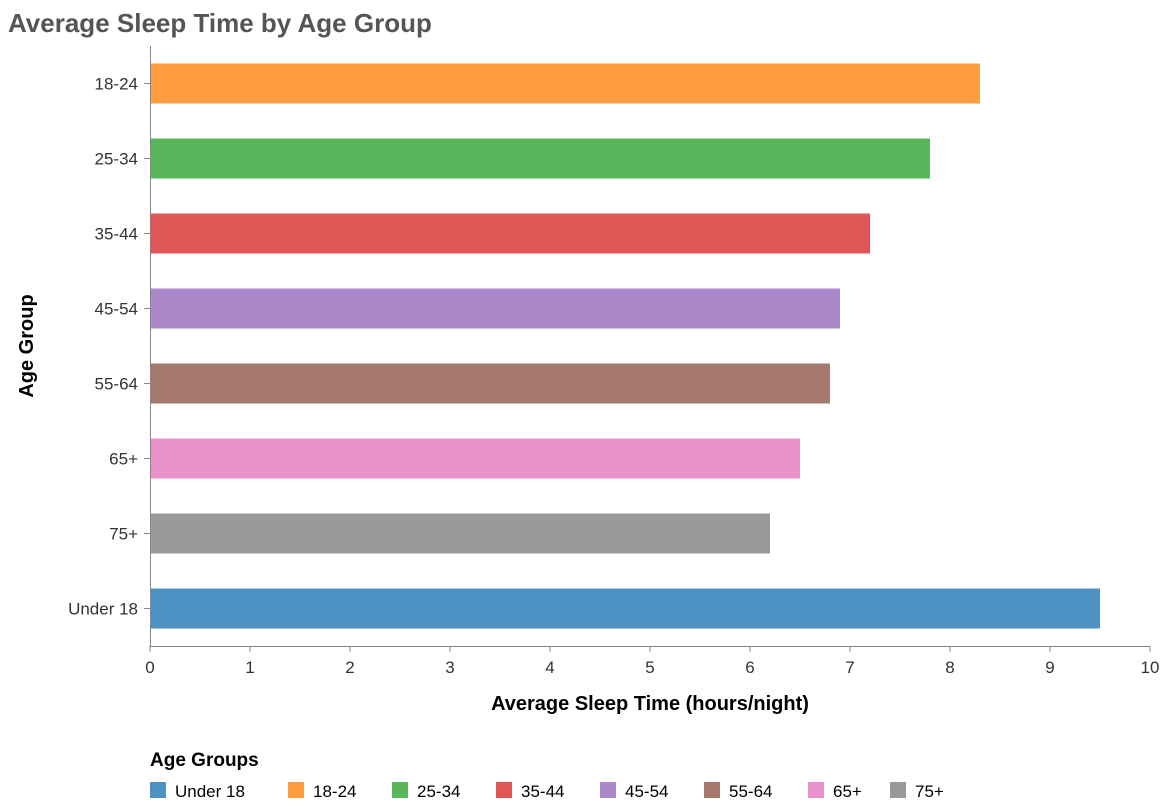  I want to click on x-axis-title: Average Sleep Time (hours/night), so click(650, 704).